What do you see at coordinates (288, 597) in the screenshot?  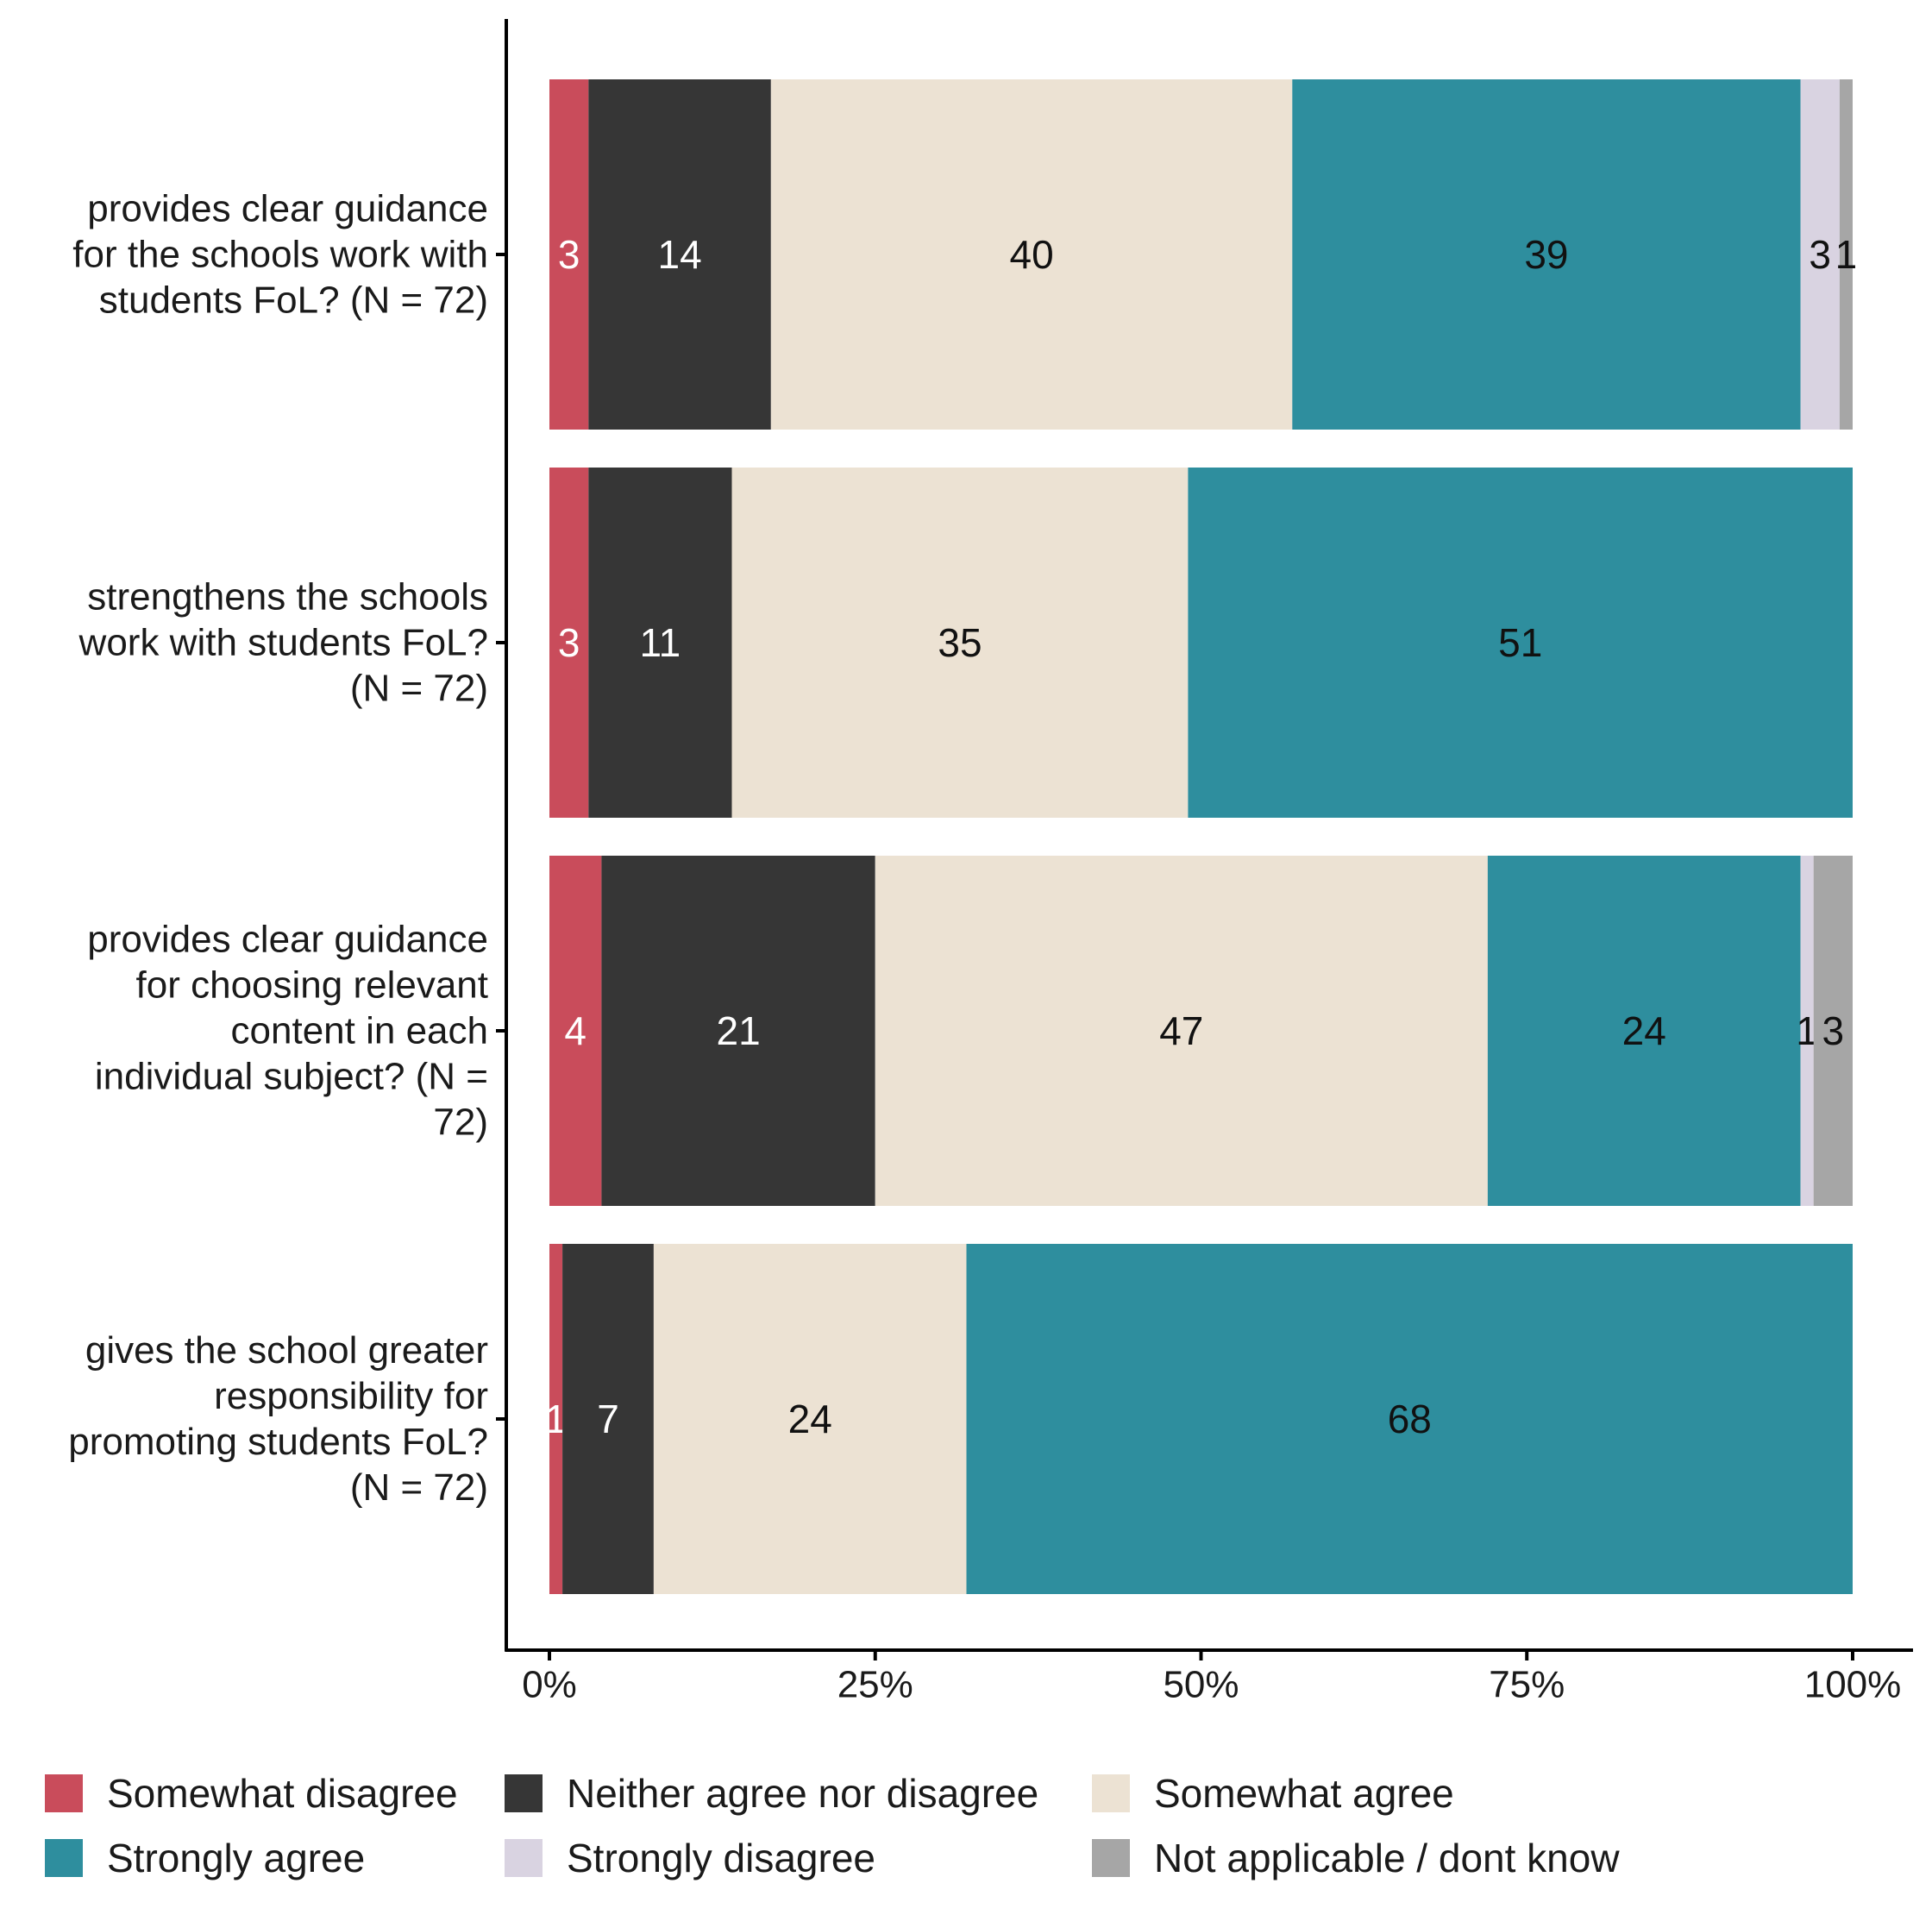 I see `category-label: strengthens the schools` at bounding box center [288, 597].